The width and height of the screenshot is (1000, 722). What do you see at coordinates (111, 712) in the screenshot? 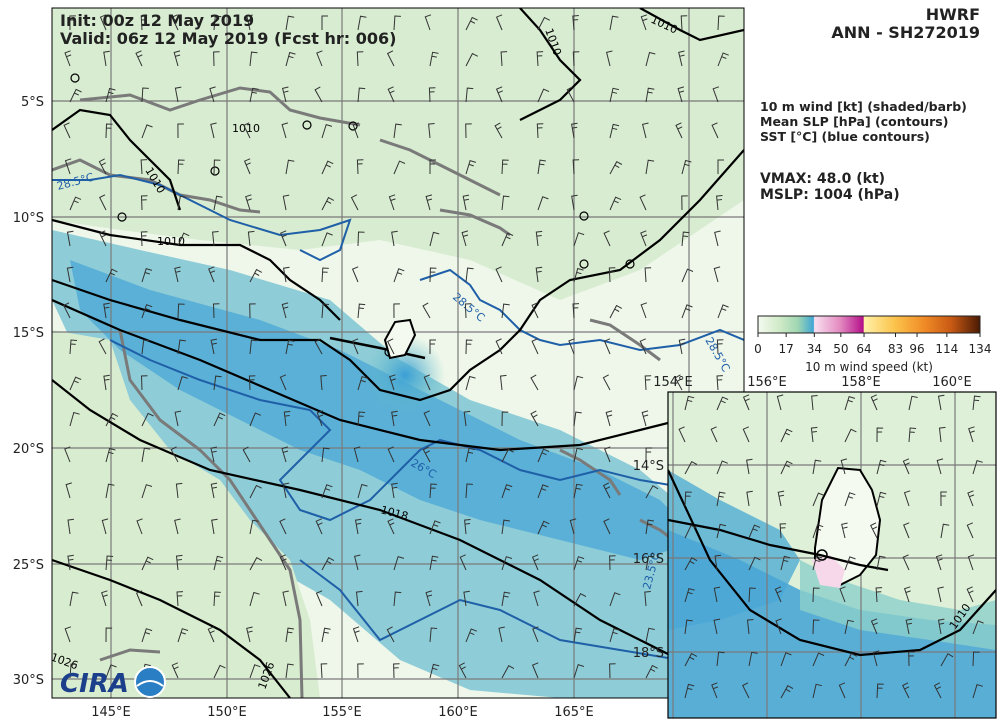
I see `lon-label: 145°E` at bounding box center [111, 712].